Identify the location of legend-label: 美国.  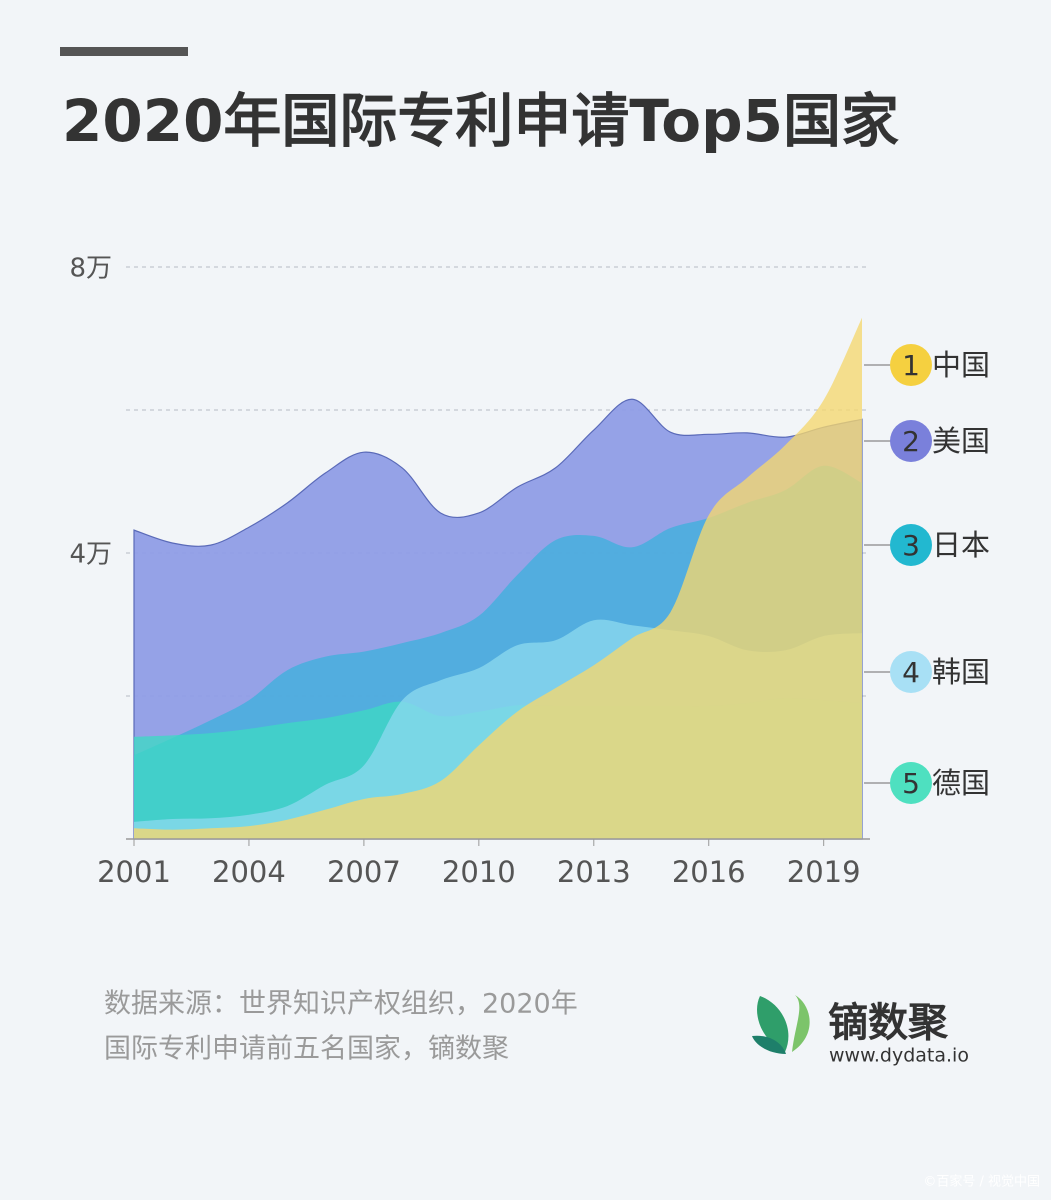
(961, 441).